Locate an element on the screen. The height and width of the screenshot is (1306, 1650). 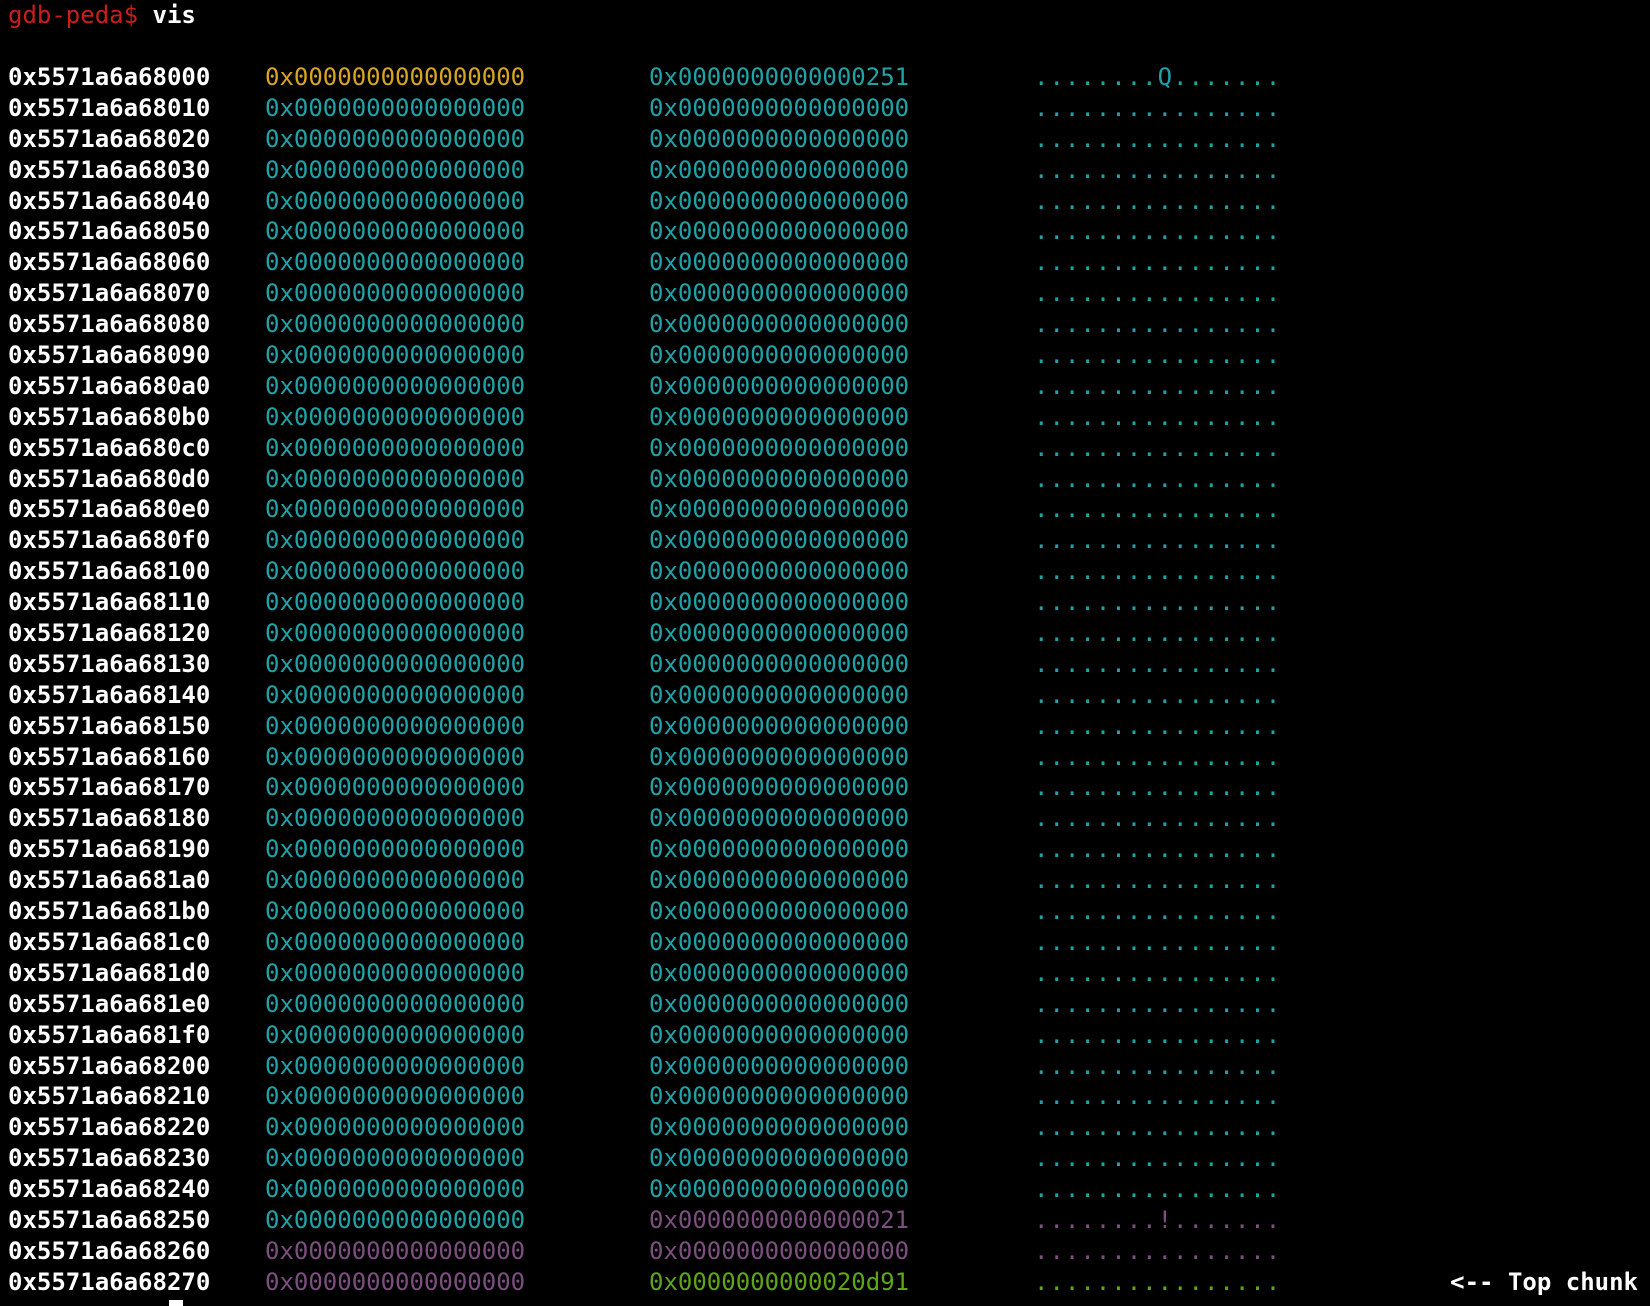
heap-address: 0x5571a6a68010 is located at coordinates (109, 107).